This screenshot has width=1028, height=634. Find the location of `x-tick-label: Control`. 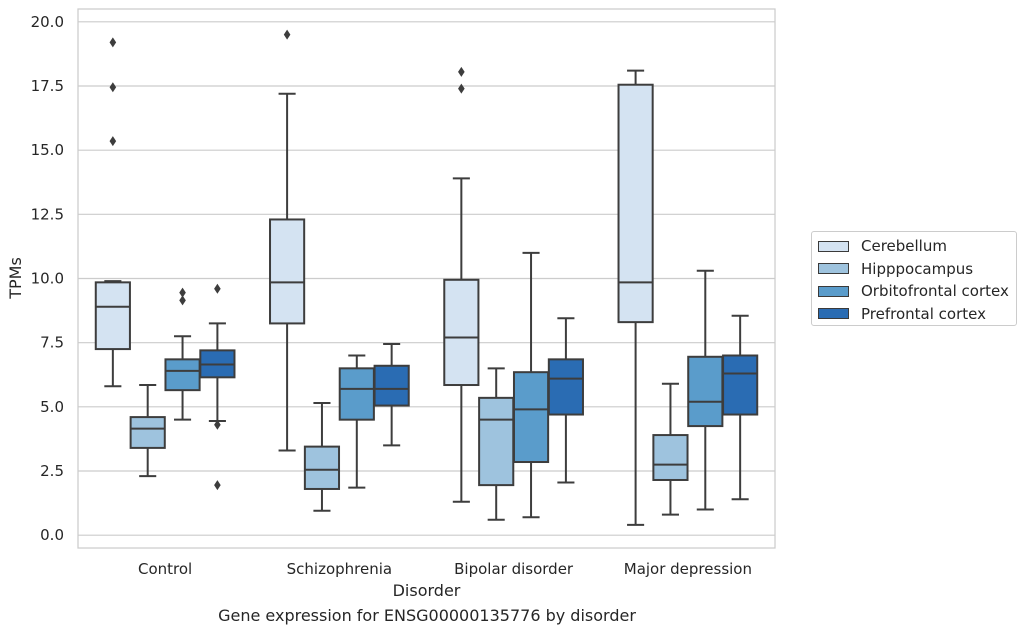

x-tick-label: Control is located at coordinates (165, 569).